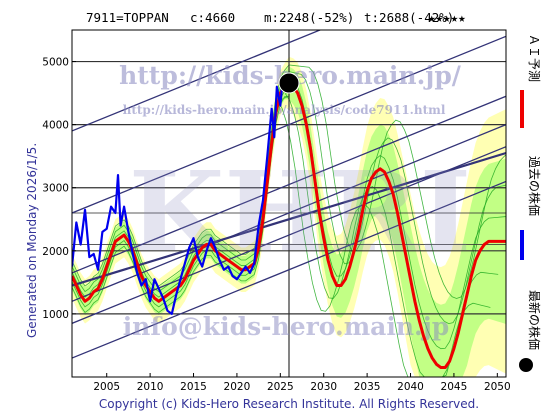 The height and width of the screenshot is (420, 560). What do you see at coordinates (237, 387) in the screenshot?
I see `x-tick-label-2020: 2020` at bounding box center [237, 387].